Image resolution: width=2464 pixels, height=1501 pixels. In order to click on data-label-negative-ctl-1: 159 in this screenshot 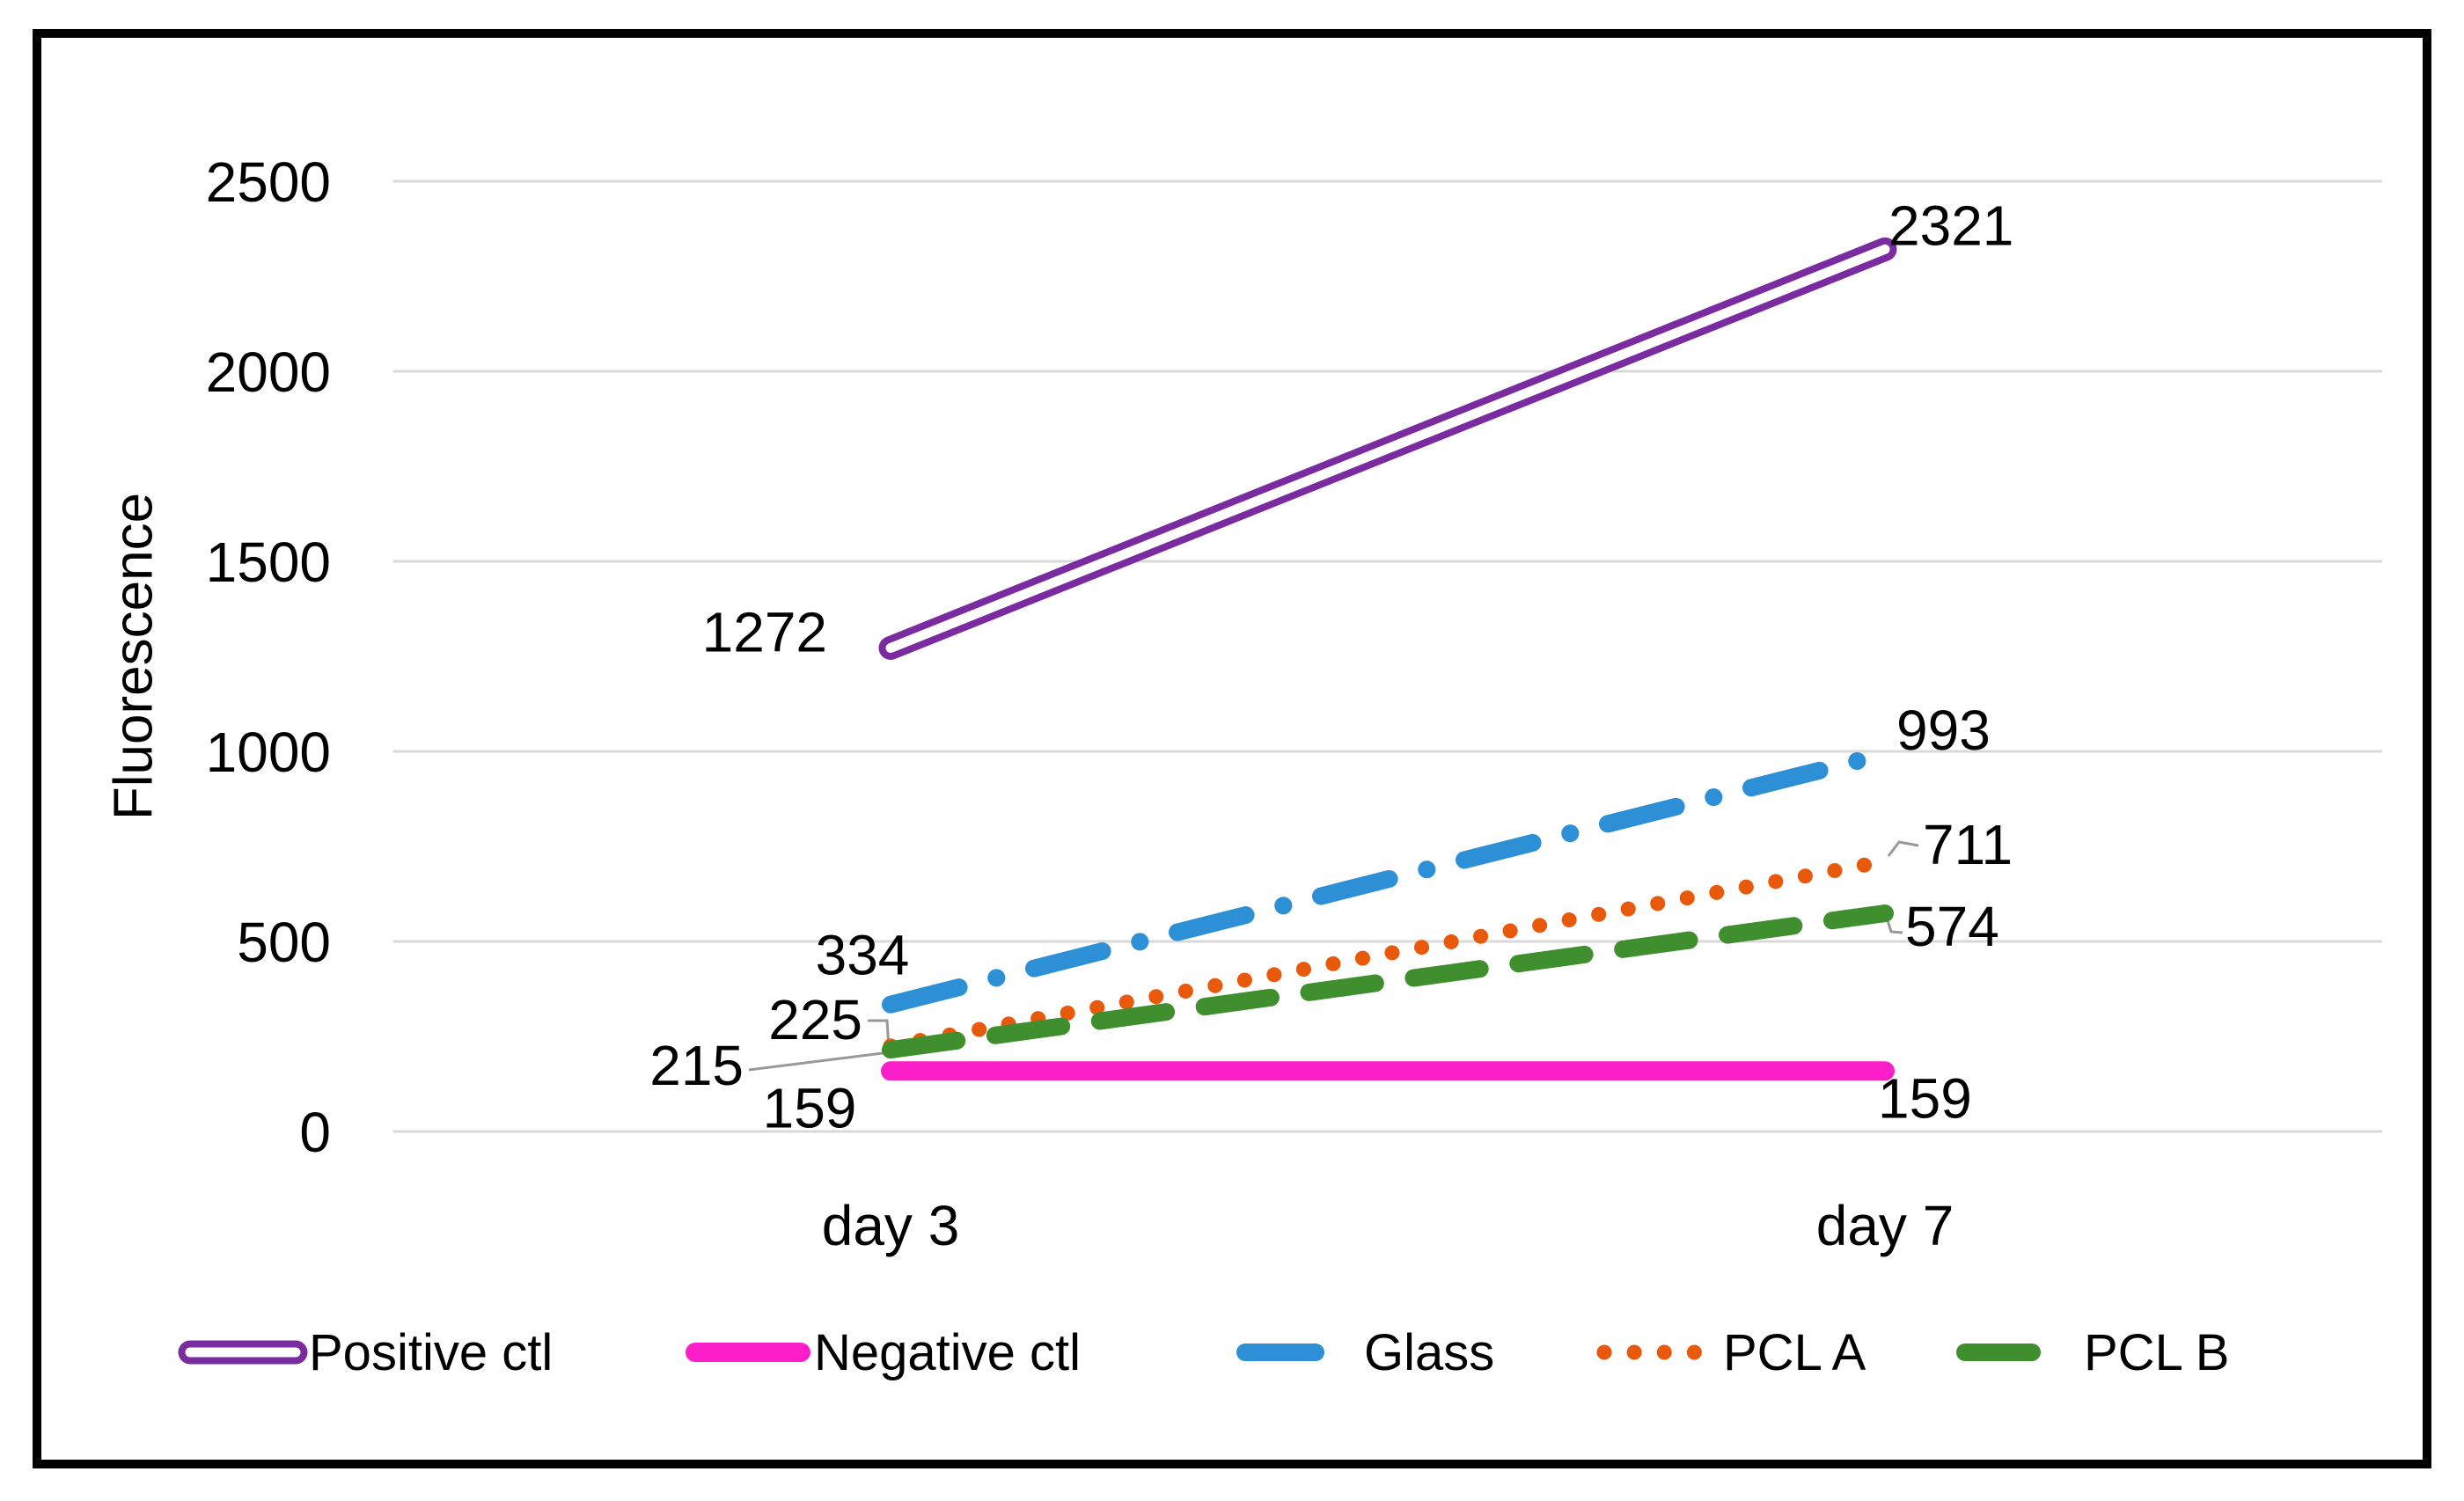, I will do `click(1925, 1098)`.